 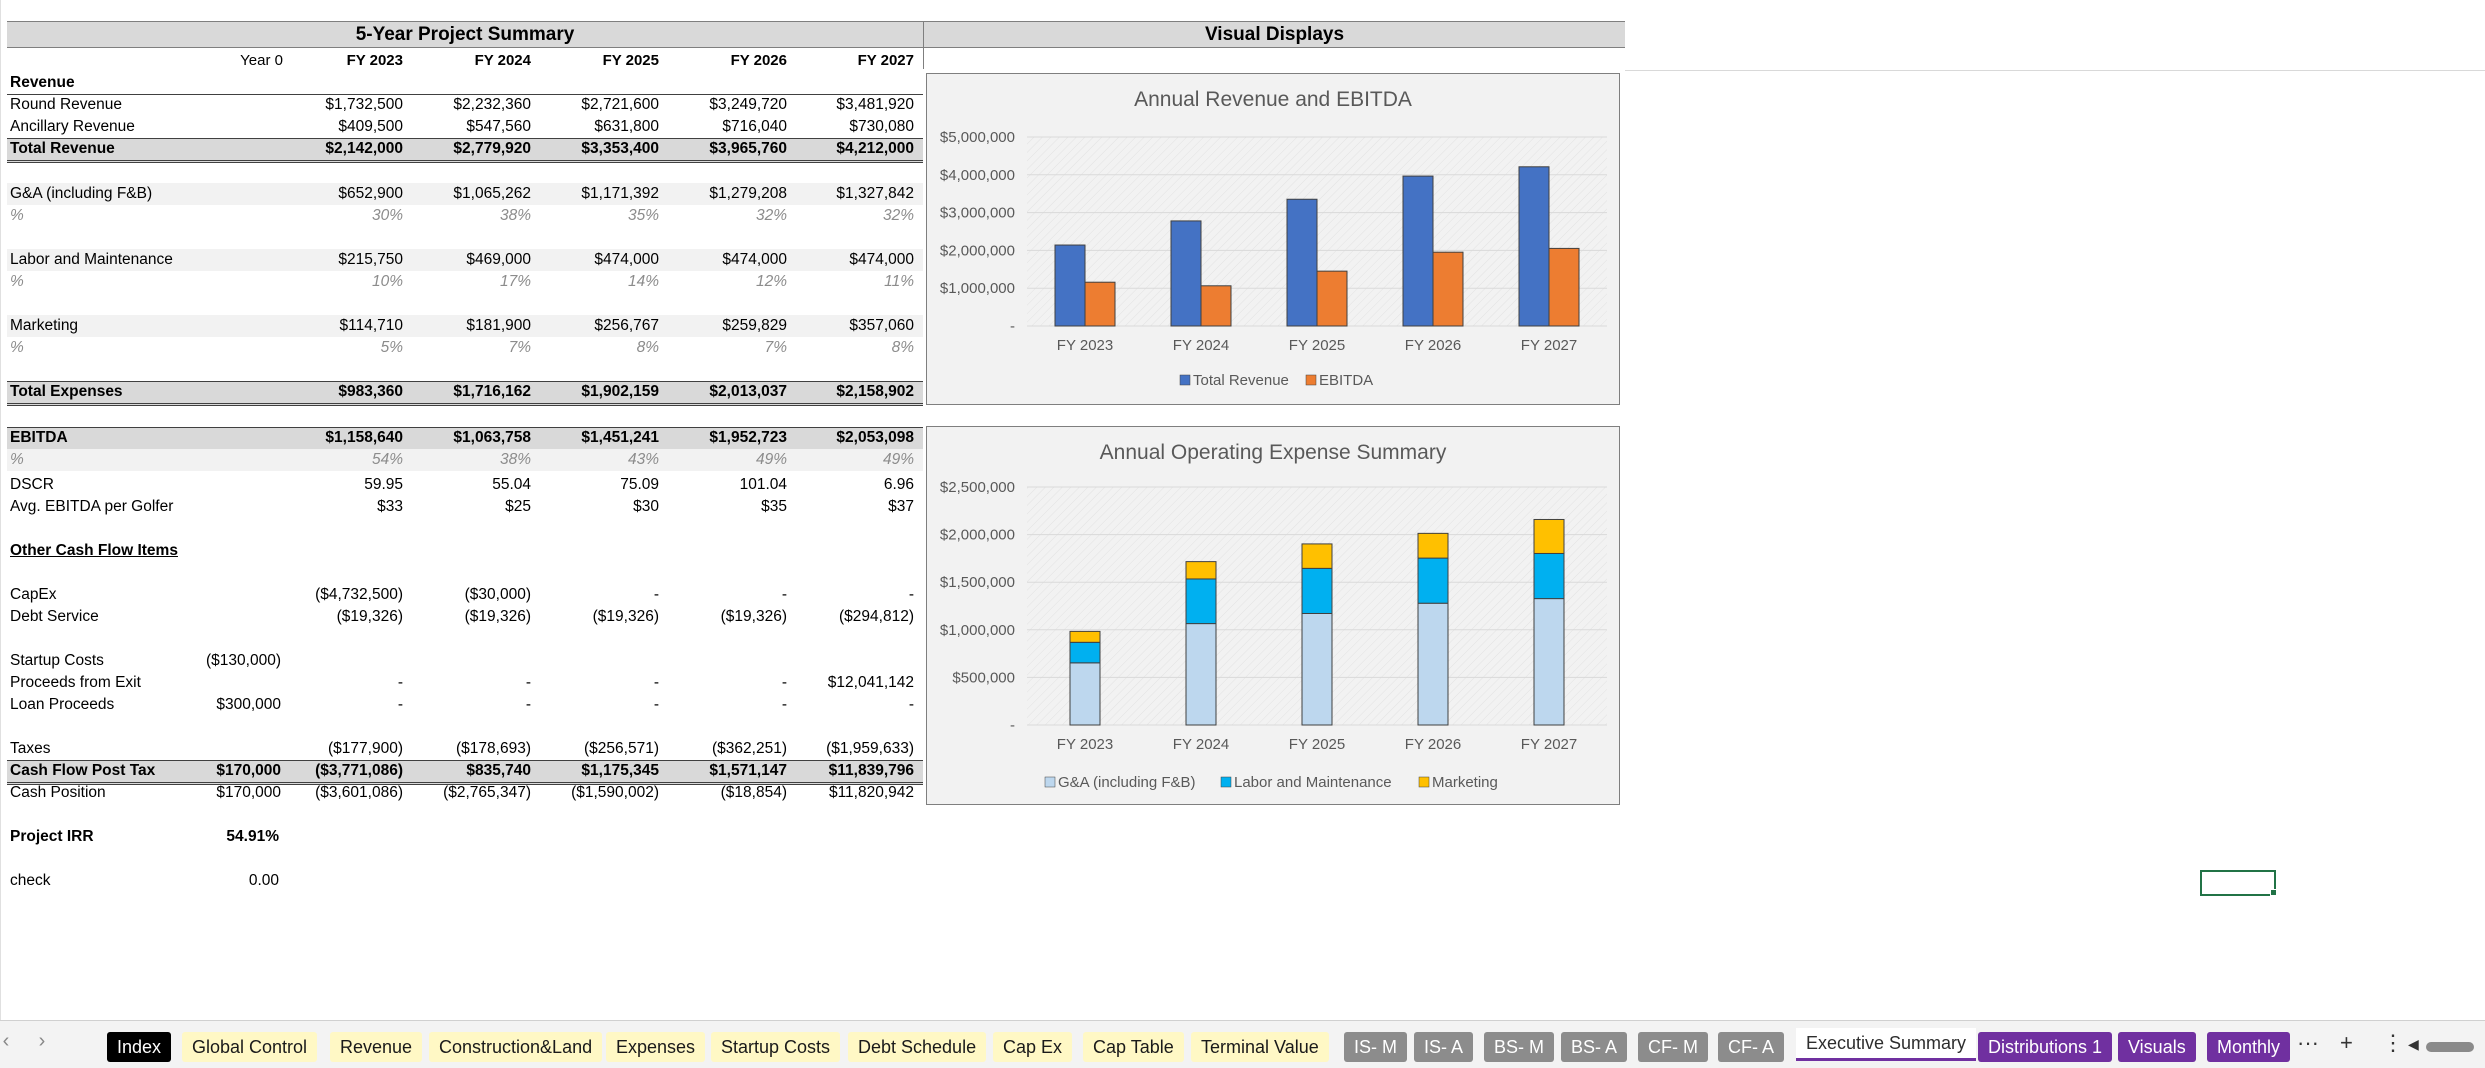 I want to click on row-round-revenue-value: $2,232,360, so click(x=492, y=104).